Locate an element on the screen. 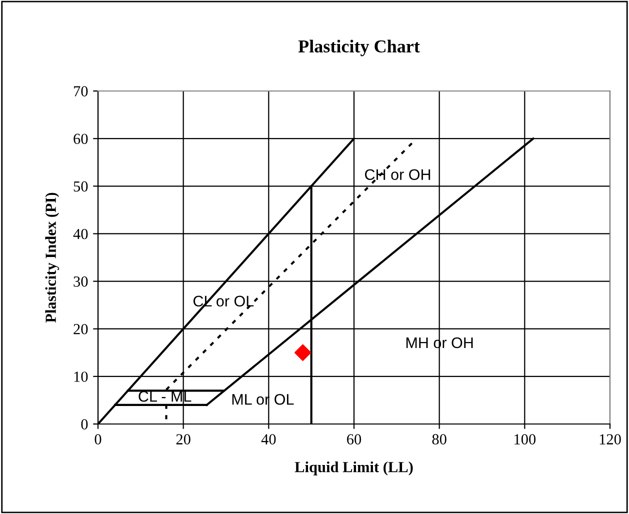 This screenshot has width=629, height=514. x-tick-label: 80 is located at coordinates (439, 439).